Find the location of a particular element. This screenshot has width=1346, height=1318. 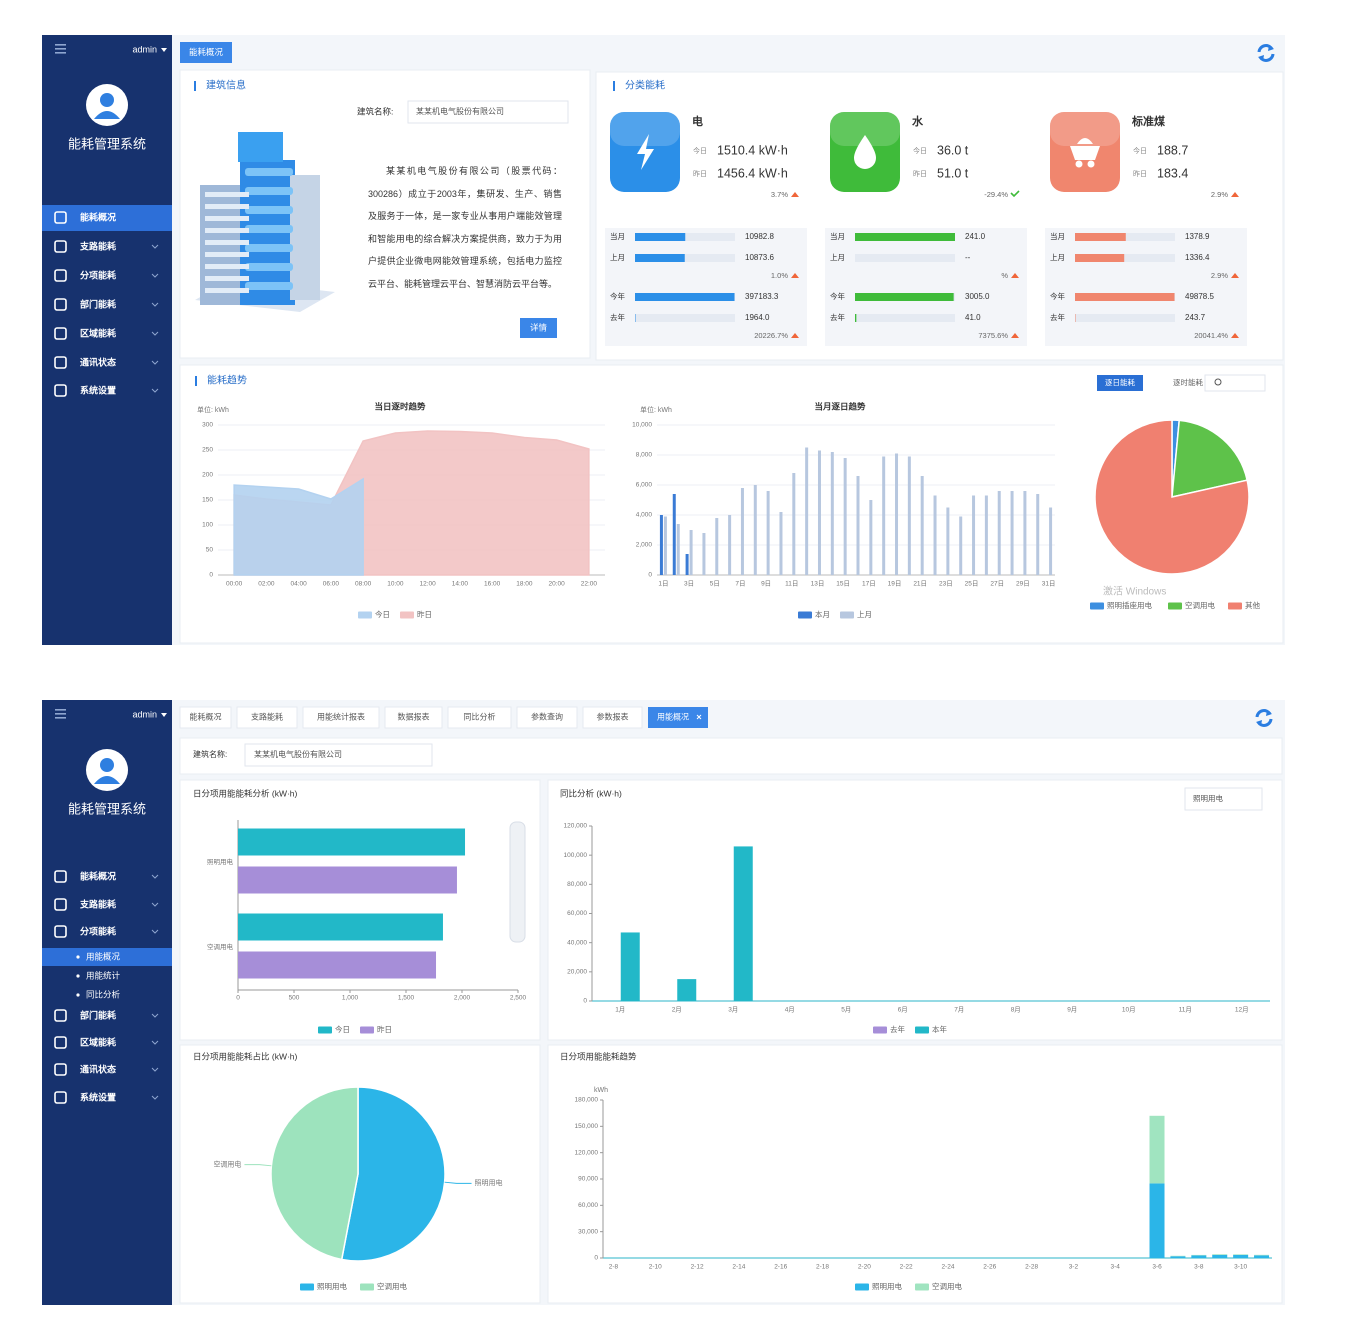

x-tick-label: 14:00 is located at coordinates (460, 584).